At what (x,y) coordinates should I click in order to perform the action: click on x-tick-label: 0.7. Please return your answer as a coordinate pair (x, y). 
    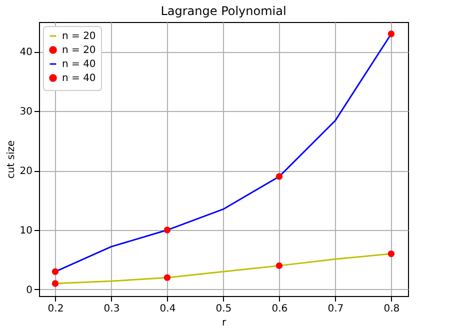
    Looking at the image, I should click on (336, 309).